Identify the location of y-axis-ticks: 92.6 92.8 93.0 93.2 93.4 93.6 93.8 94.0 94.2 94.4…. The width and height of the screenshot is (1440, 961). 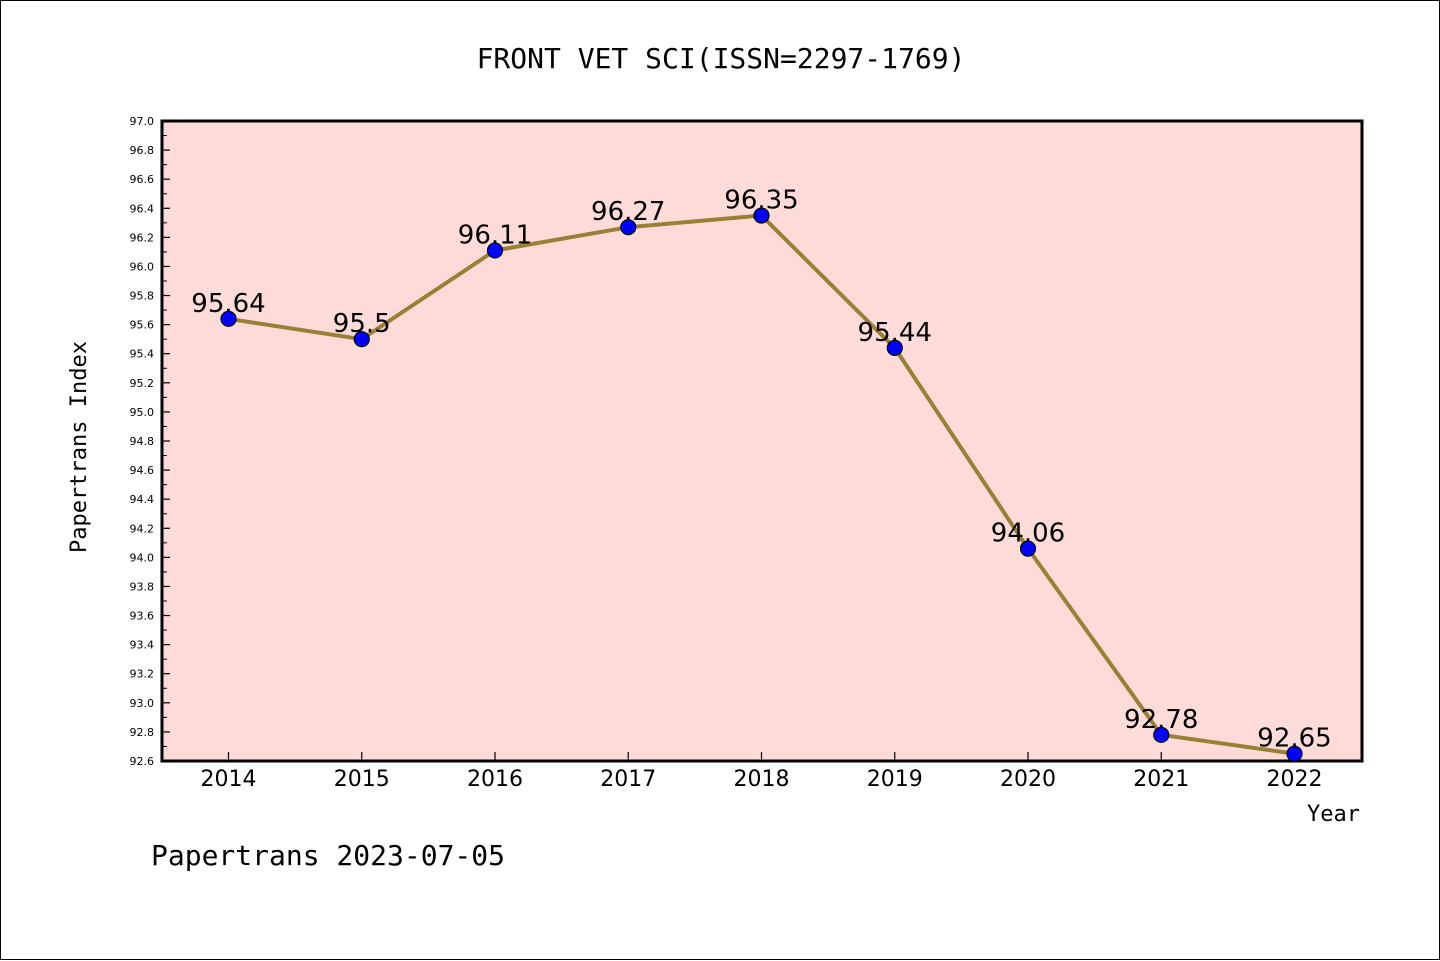
(150, 441).